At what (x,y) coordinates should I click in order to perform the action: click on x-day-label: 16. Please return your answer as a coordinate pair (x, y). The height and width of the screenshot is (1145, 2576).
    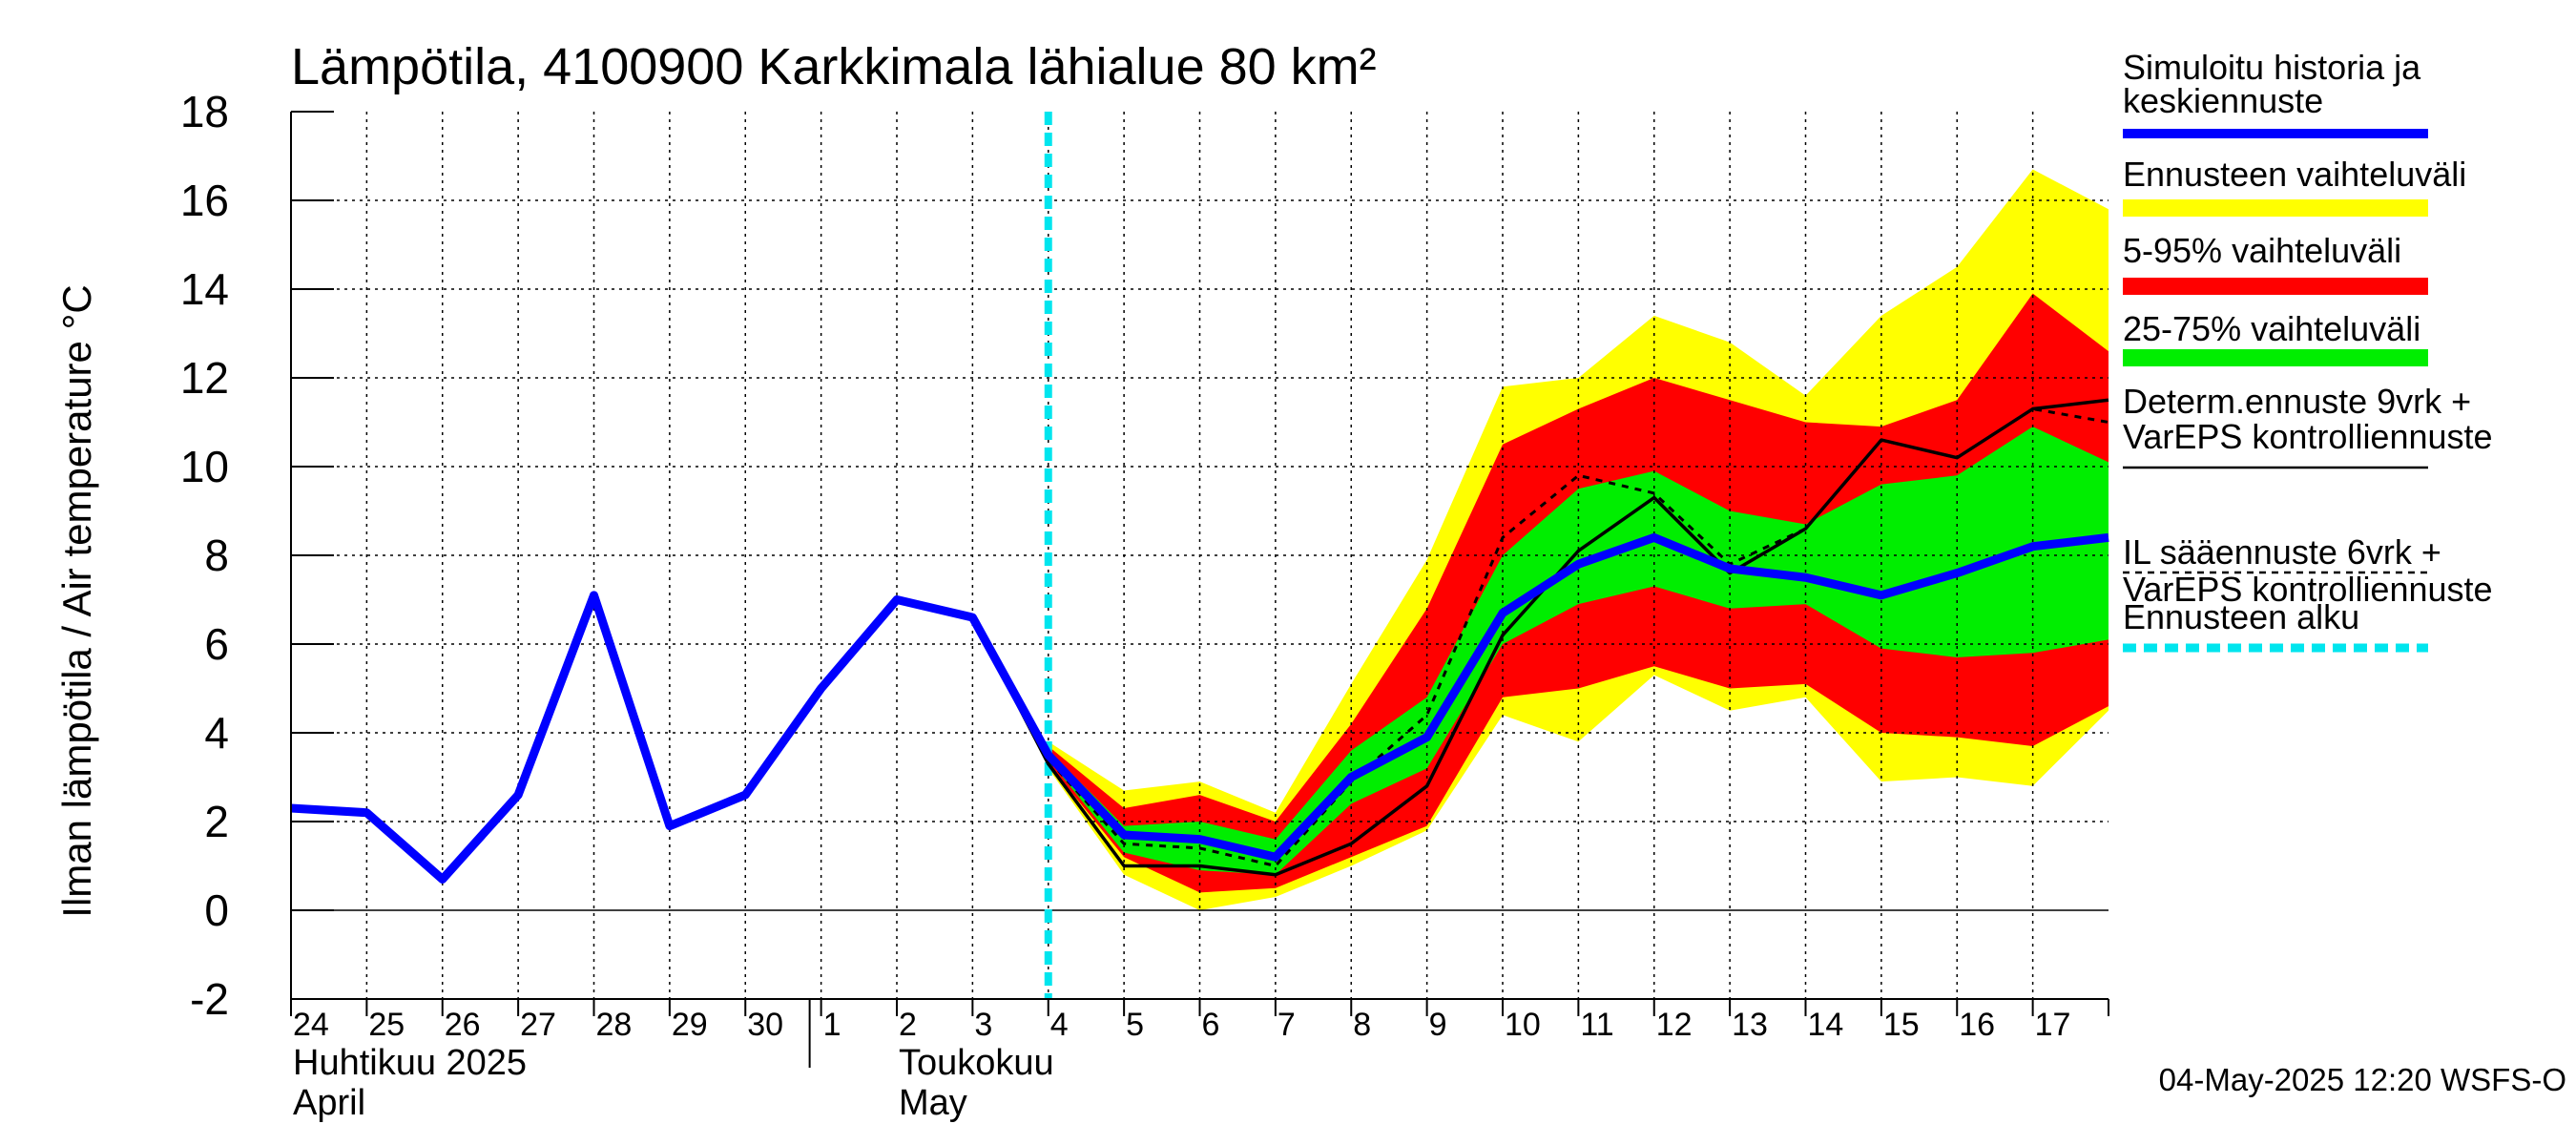
    Looking at the image, I should click on (1977, 1025).